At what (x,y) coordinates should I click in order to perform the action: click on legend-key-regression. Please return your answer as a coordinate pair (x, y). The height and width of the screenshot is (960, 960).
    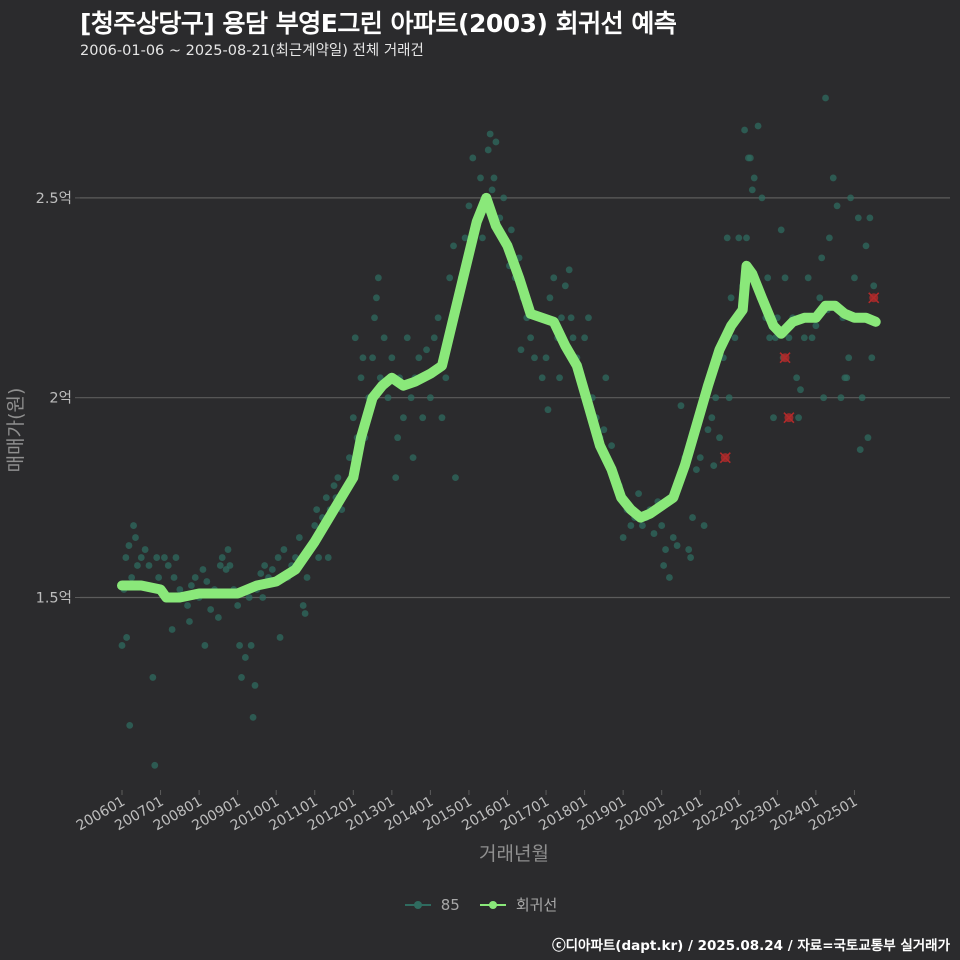
    Looking at the image, I should click on (493, 905).